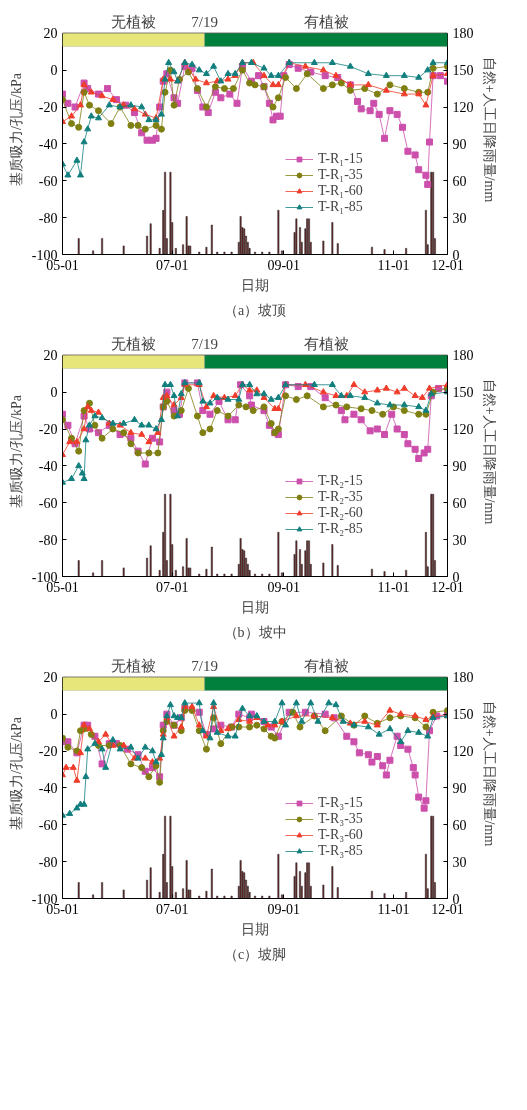 This screenshot has width=527, height=1110. Describe the element at coordinates (340, 851) in the screenshot. I see `legend-label: T-R₃-85` at that location.